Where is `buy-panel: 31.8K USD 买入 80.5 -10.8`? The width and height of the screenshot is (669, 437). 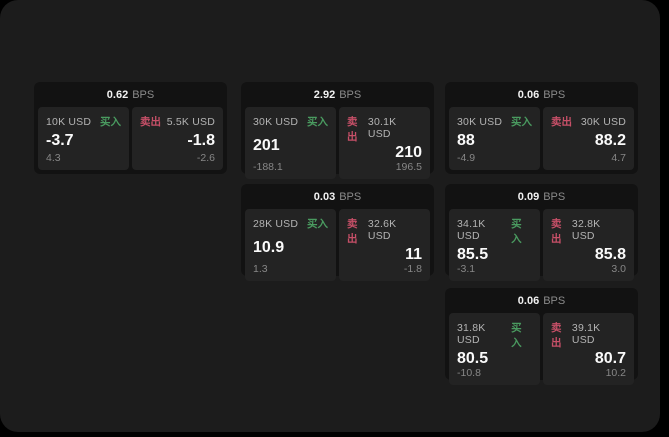 buy-panel: 31.8K USD 买入 80.5 -10.8 is located at coordinates (494, 349).